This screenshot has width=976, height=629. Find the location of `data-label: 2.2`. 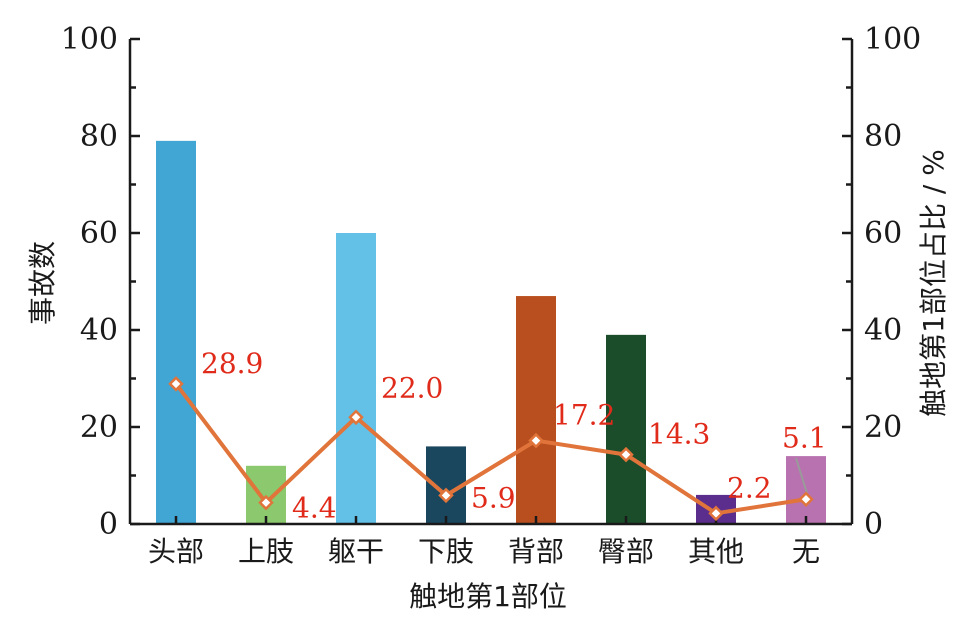

data-label: 2.2 is located at coordinates (749, 487).